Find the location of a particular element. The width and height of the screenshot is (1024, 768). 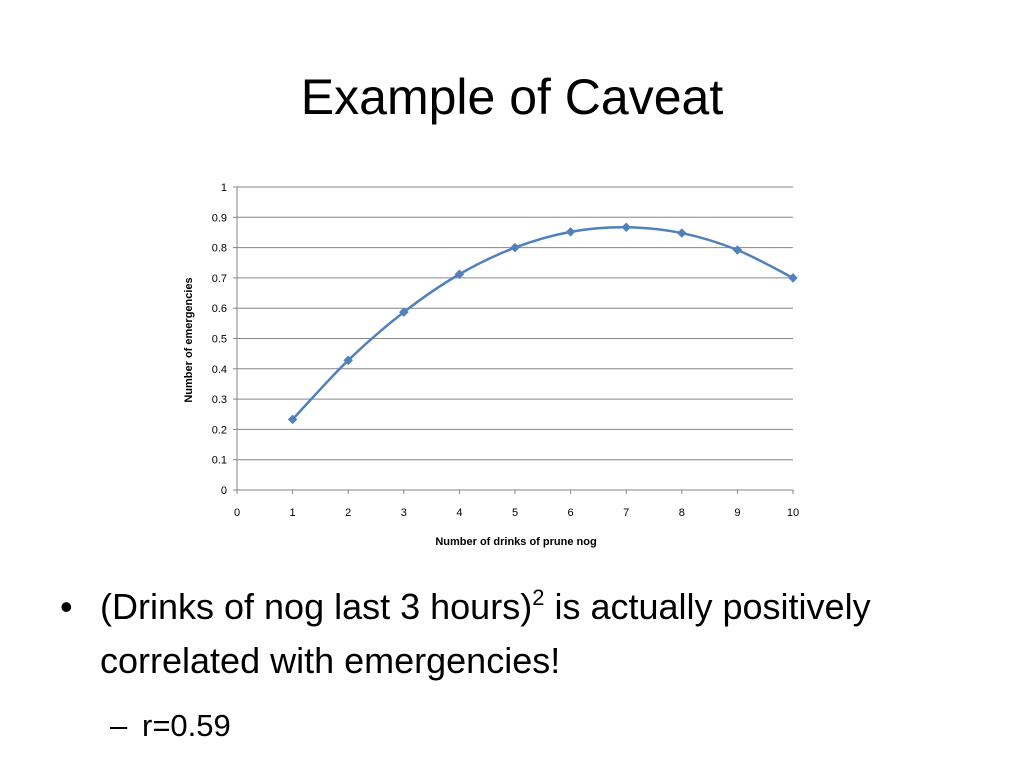

y-tick-label: 1 is located at coordinates (224, 188).